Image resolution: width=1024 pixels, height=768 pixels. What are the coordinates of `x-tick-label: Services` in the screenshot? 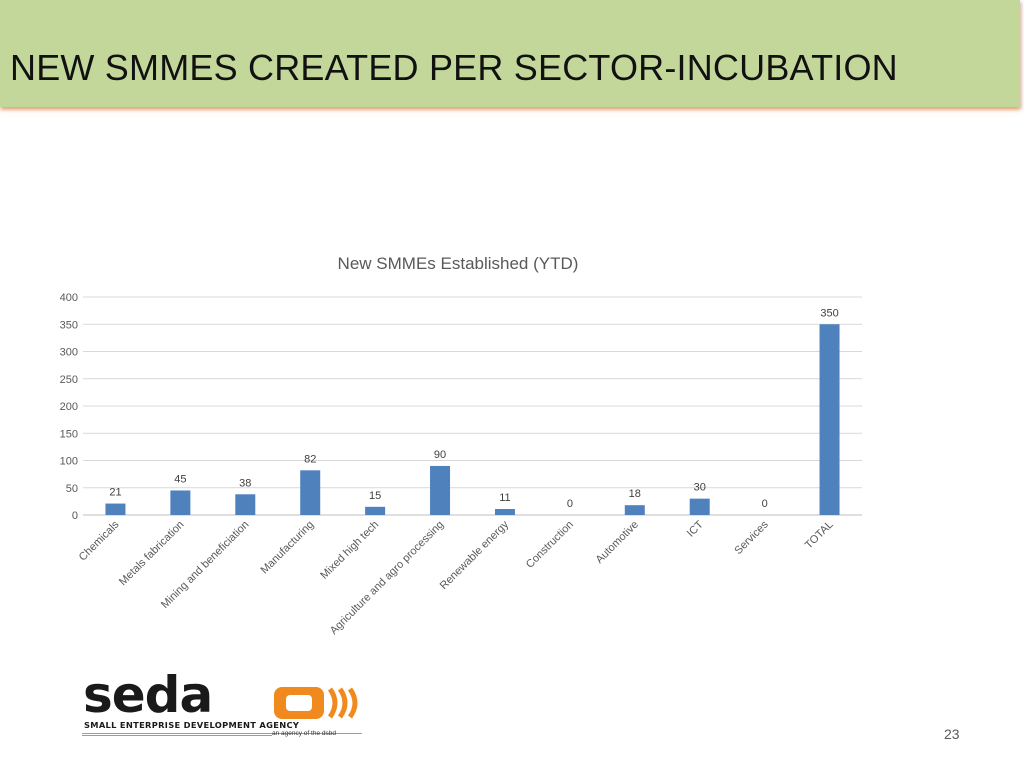 It's located at (751, 537).